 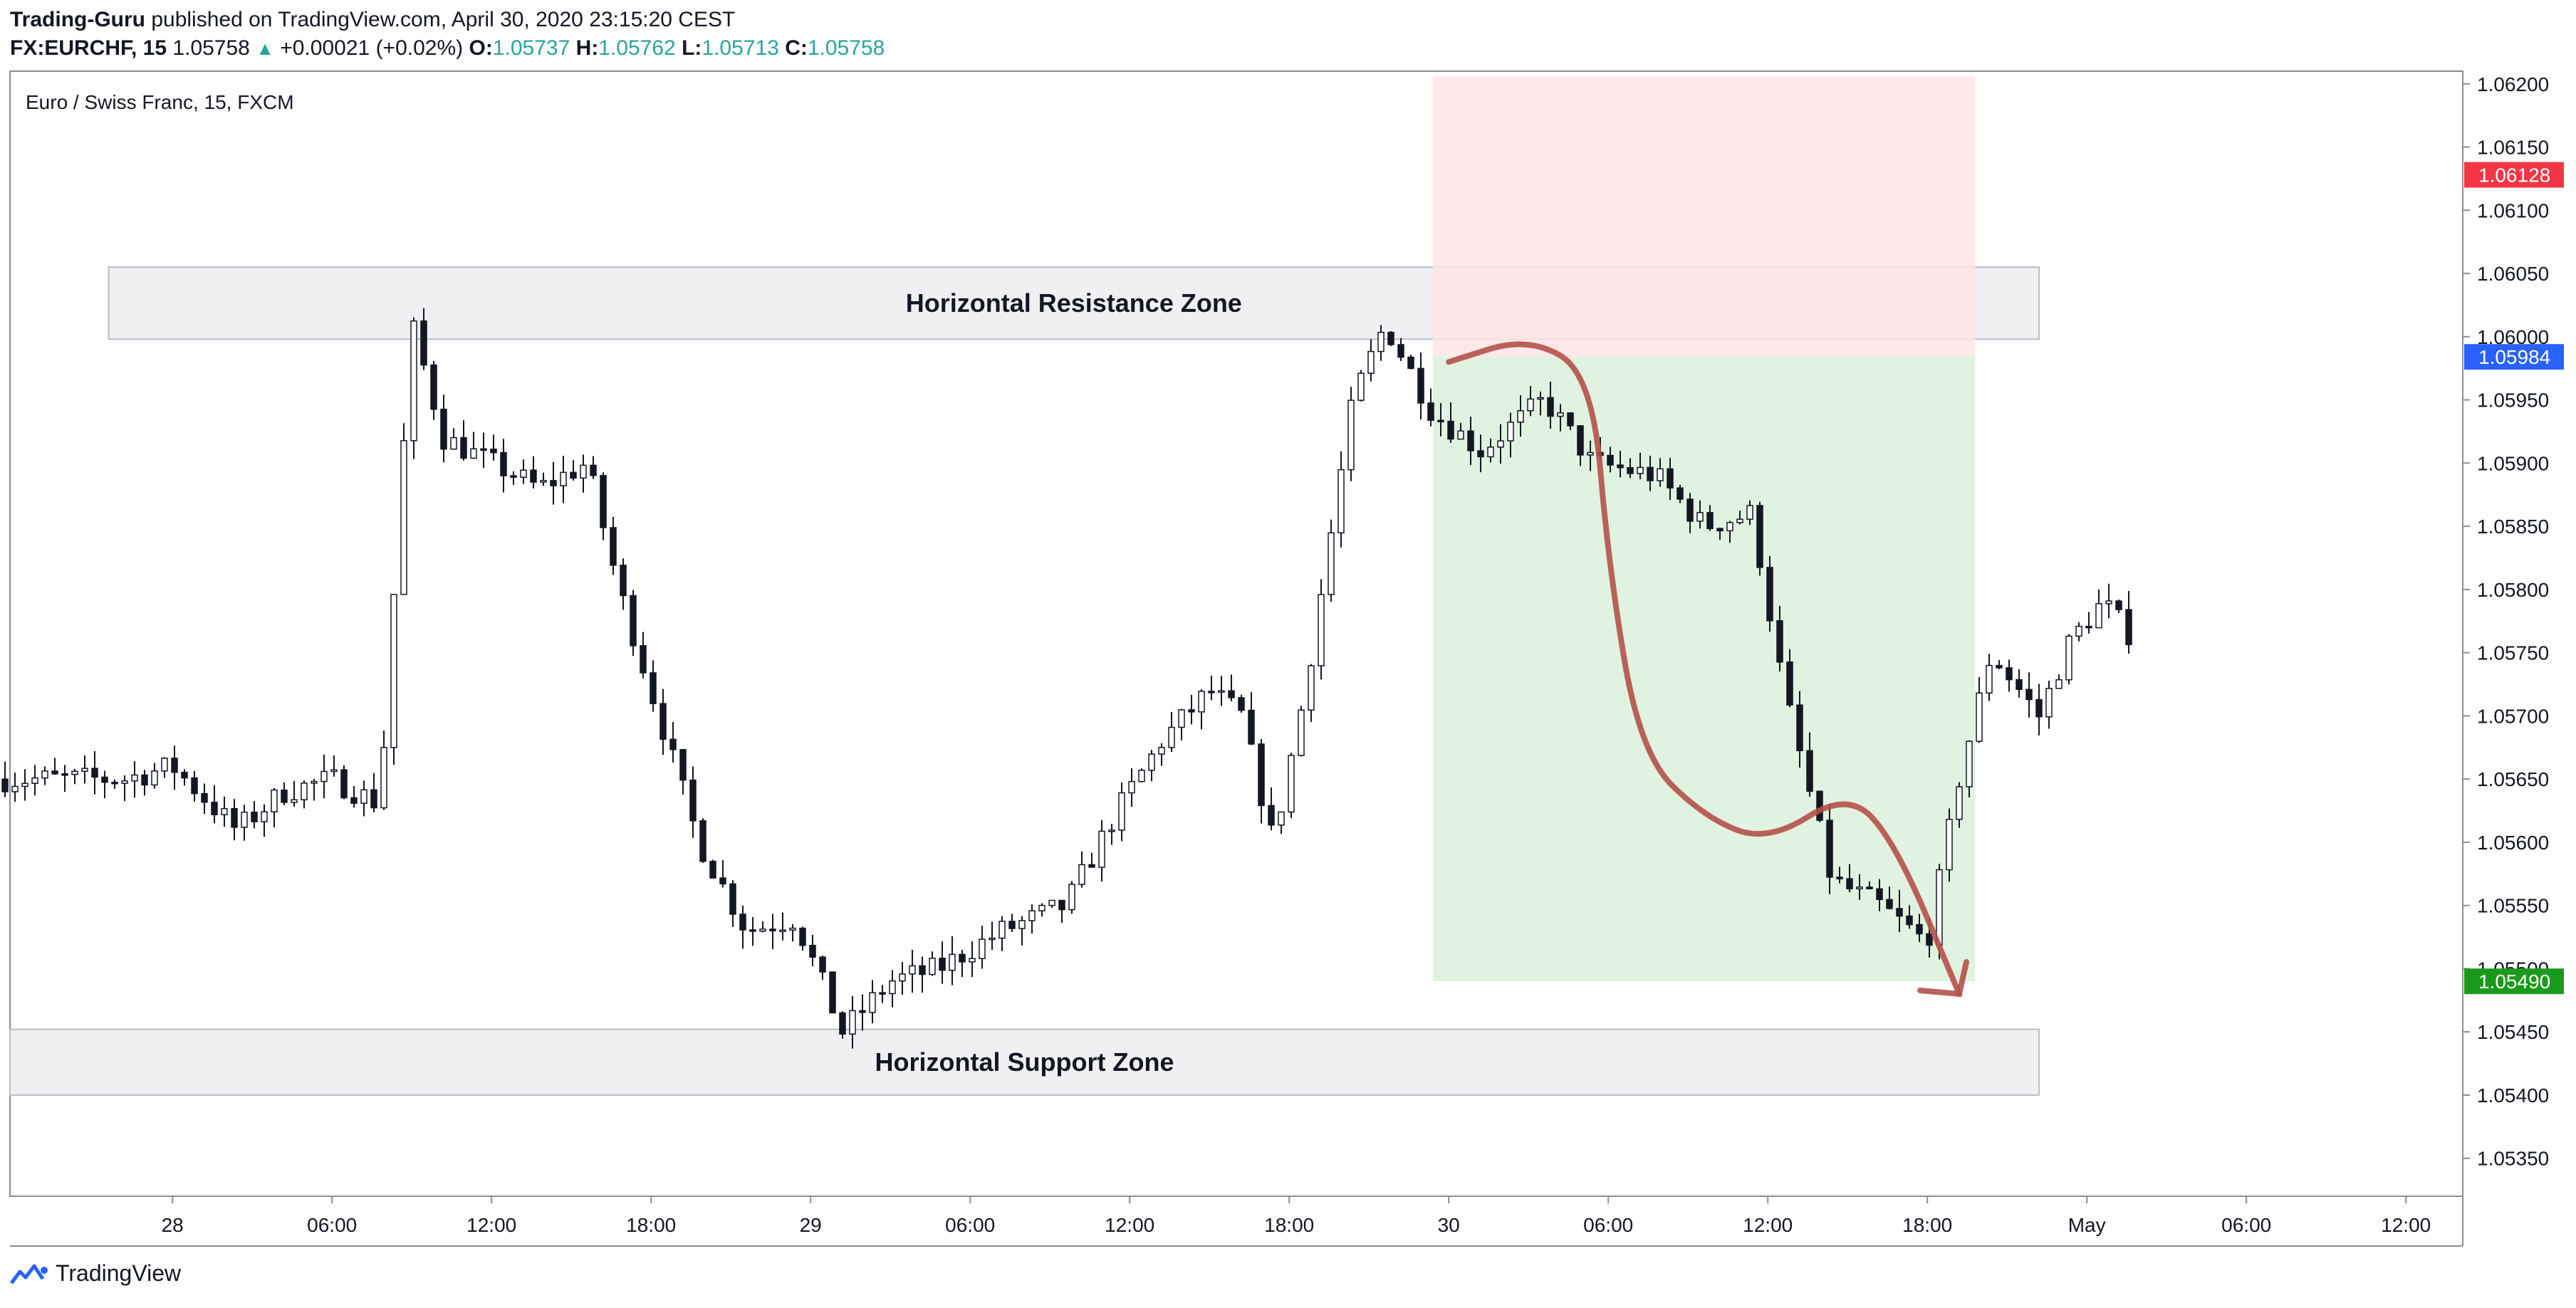 I want to click on price-tick-label: 1.06050, so click(x=2513, y=274).